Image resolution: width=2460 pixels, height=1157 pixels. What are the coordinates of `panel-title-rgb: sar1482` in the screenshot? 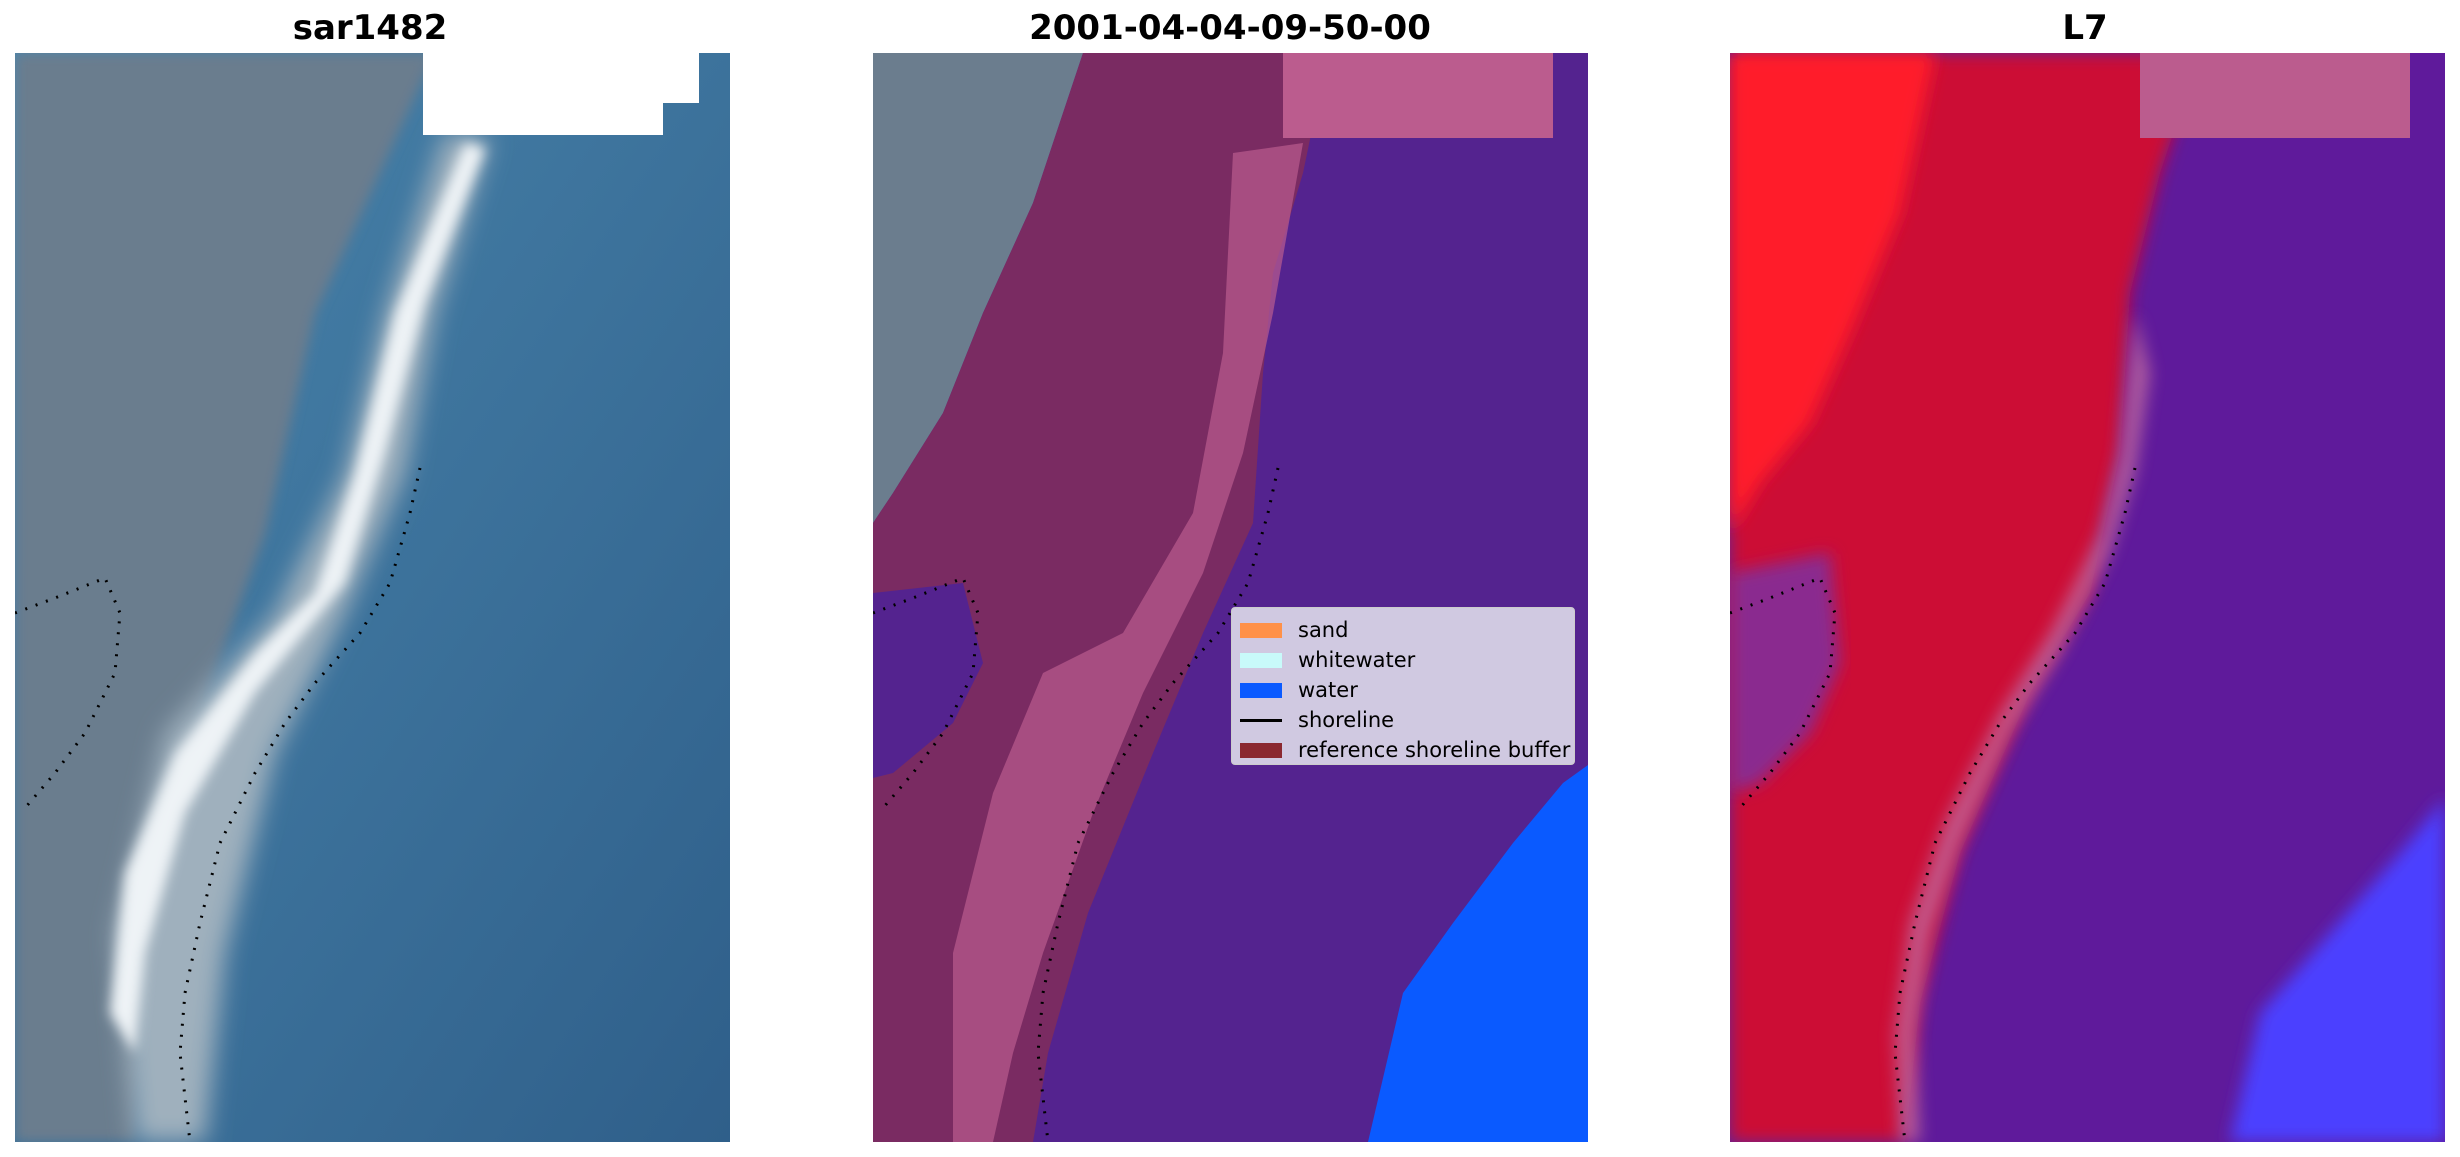 It's located at (370, 28).